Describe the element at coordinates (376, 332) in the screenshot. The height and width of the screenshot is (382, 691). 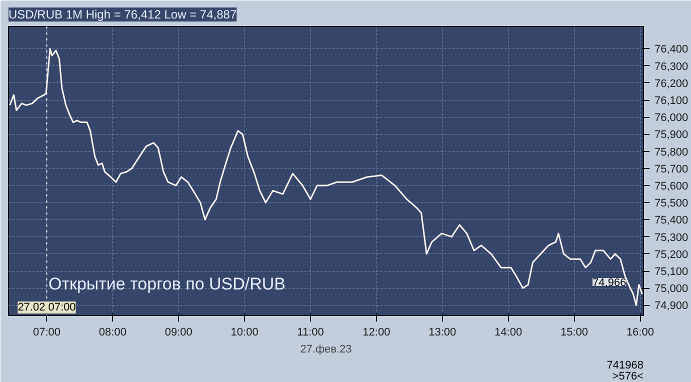
I see `x-tick-label: 12:00` at that location.